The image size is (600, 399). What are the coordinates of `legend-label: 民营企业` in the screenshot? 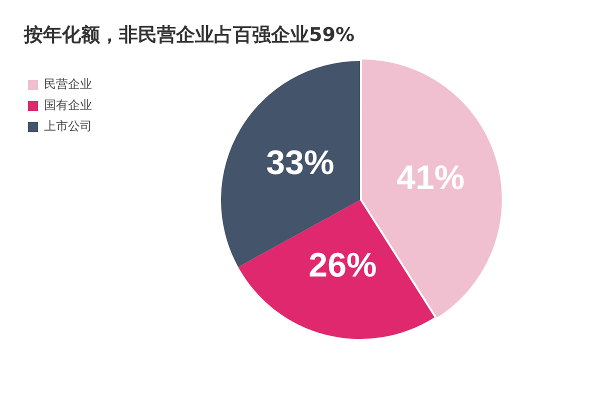 It's located at (68, 84).